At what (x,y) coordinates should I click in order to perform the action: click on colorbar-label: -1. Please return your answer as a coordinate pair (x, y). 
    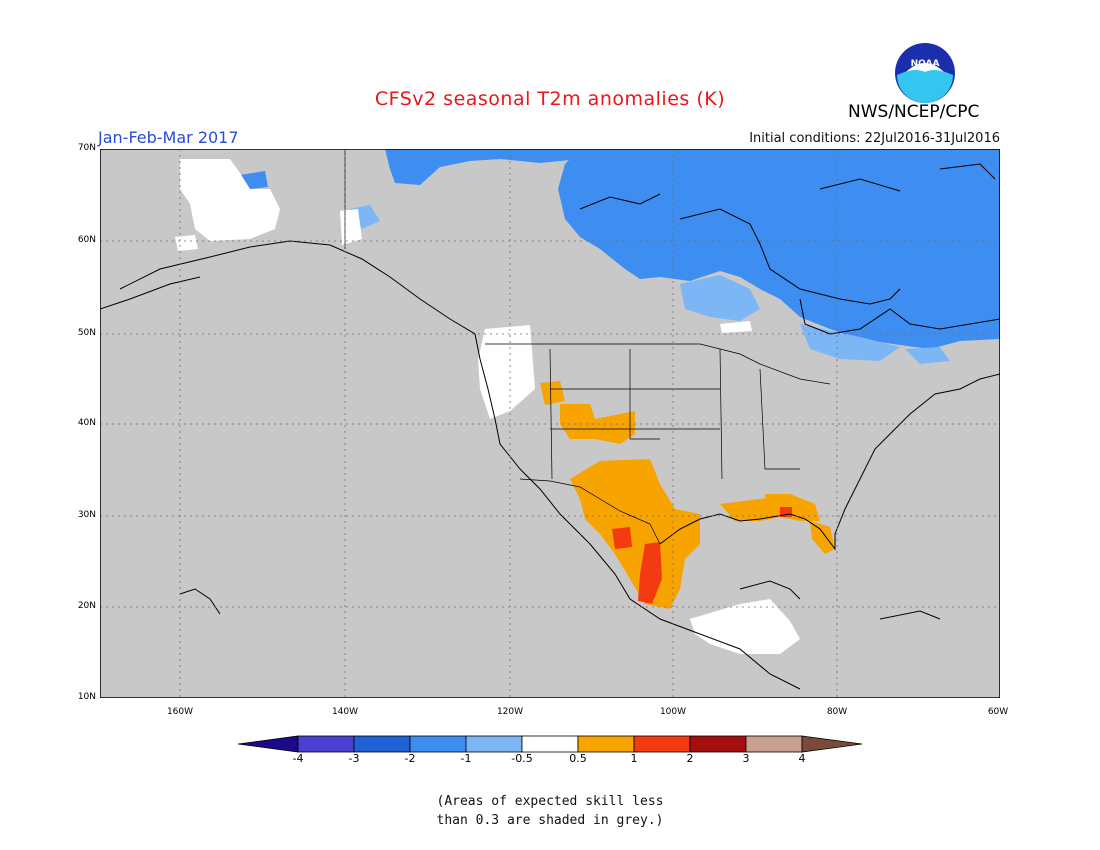
    Looking at the image, I should click on (466, 758).